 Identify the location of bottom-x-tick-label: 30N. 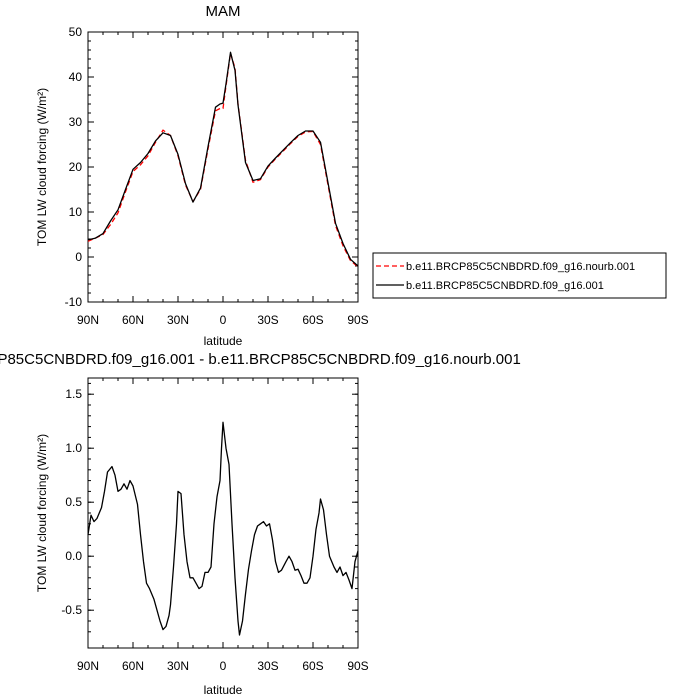
(178, 666).